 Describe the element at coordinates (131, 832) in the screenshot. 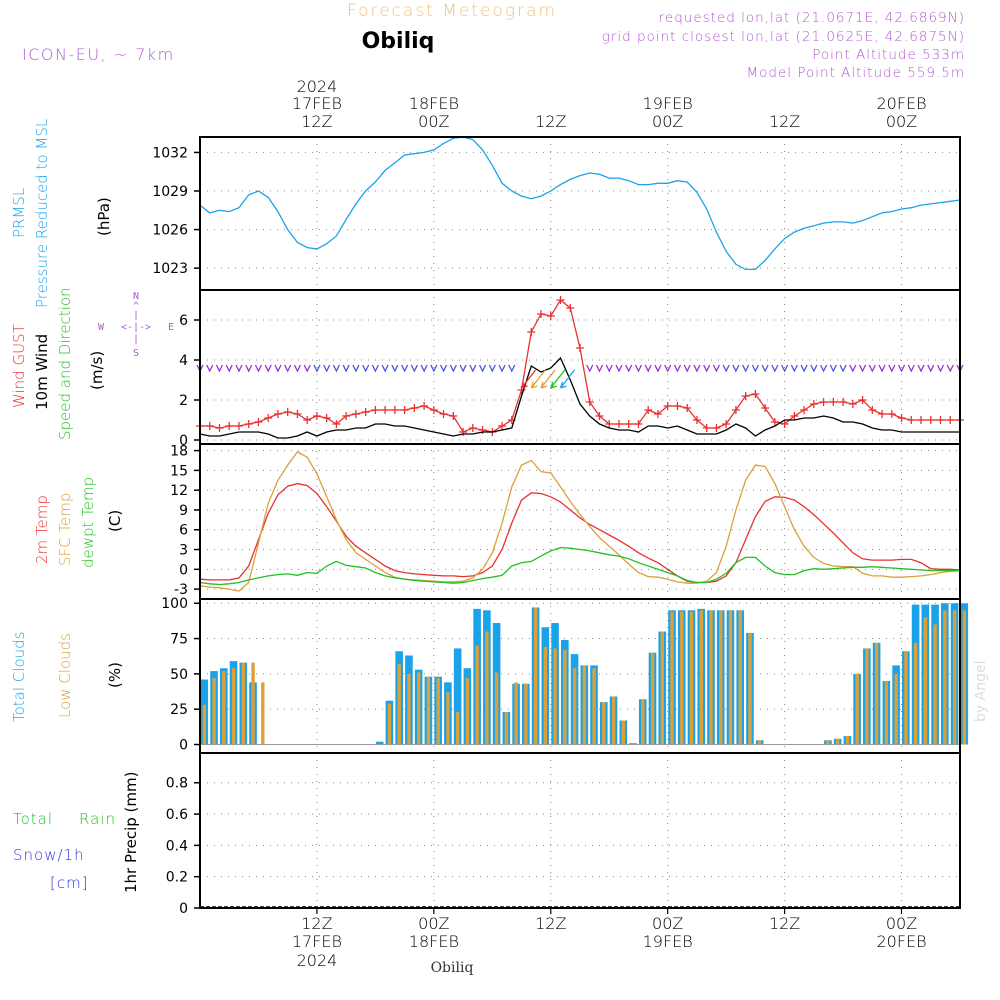

I see `precip-unit: 1hr Precip (mm)` at that location.